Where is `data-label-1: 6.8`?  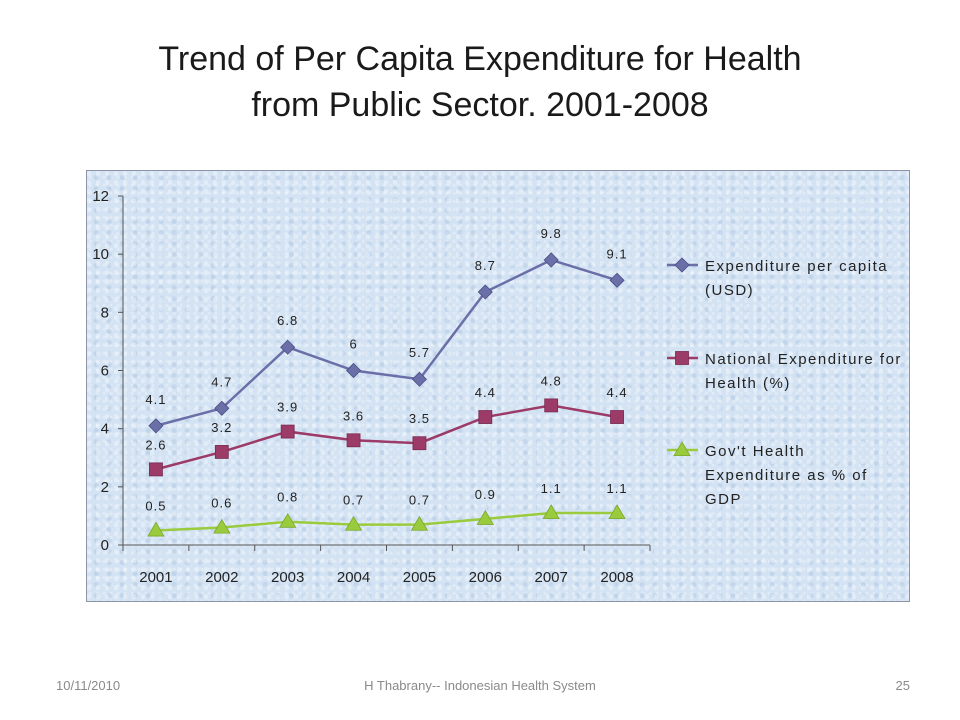 data-label-1: 6.8 is located at coordinates (287, 320).